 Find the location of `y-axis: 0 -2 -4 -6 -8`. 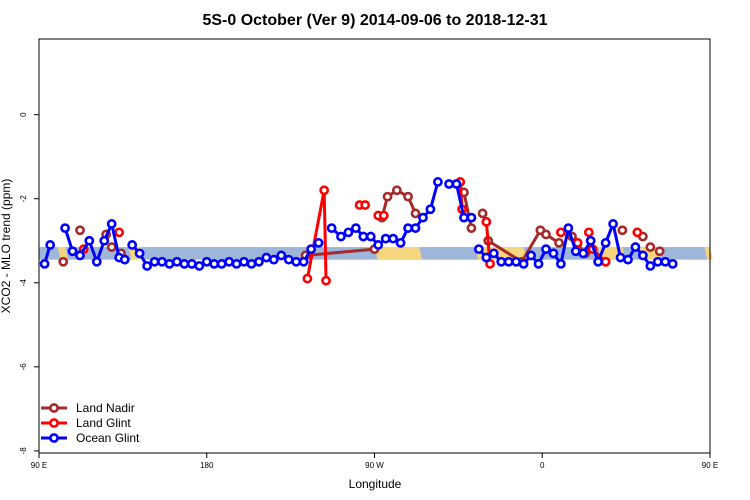

y-axis: 0 -2 -4 -6 -8 is located at coordinates (29, 283).